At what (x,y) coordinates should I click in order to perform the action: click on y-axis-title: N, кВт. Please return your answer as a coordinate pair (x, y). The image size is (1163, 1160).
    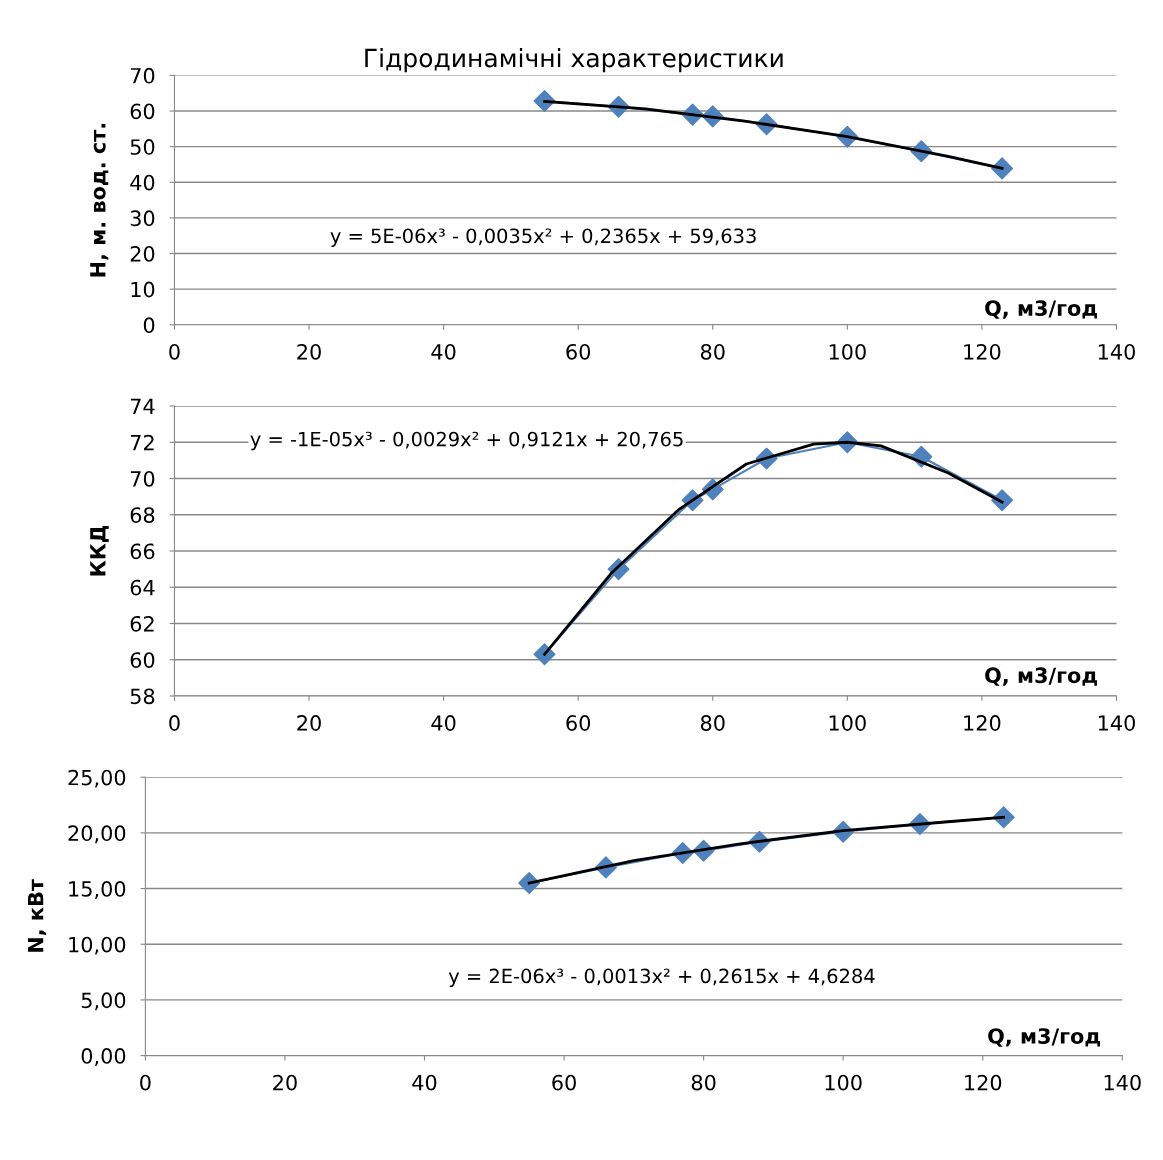
    Looking at the image, I should click on (37, 915).